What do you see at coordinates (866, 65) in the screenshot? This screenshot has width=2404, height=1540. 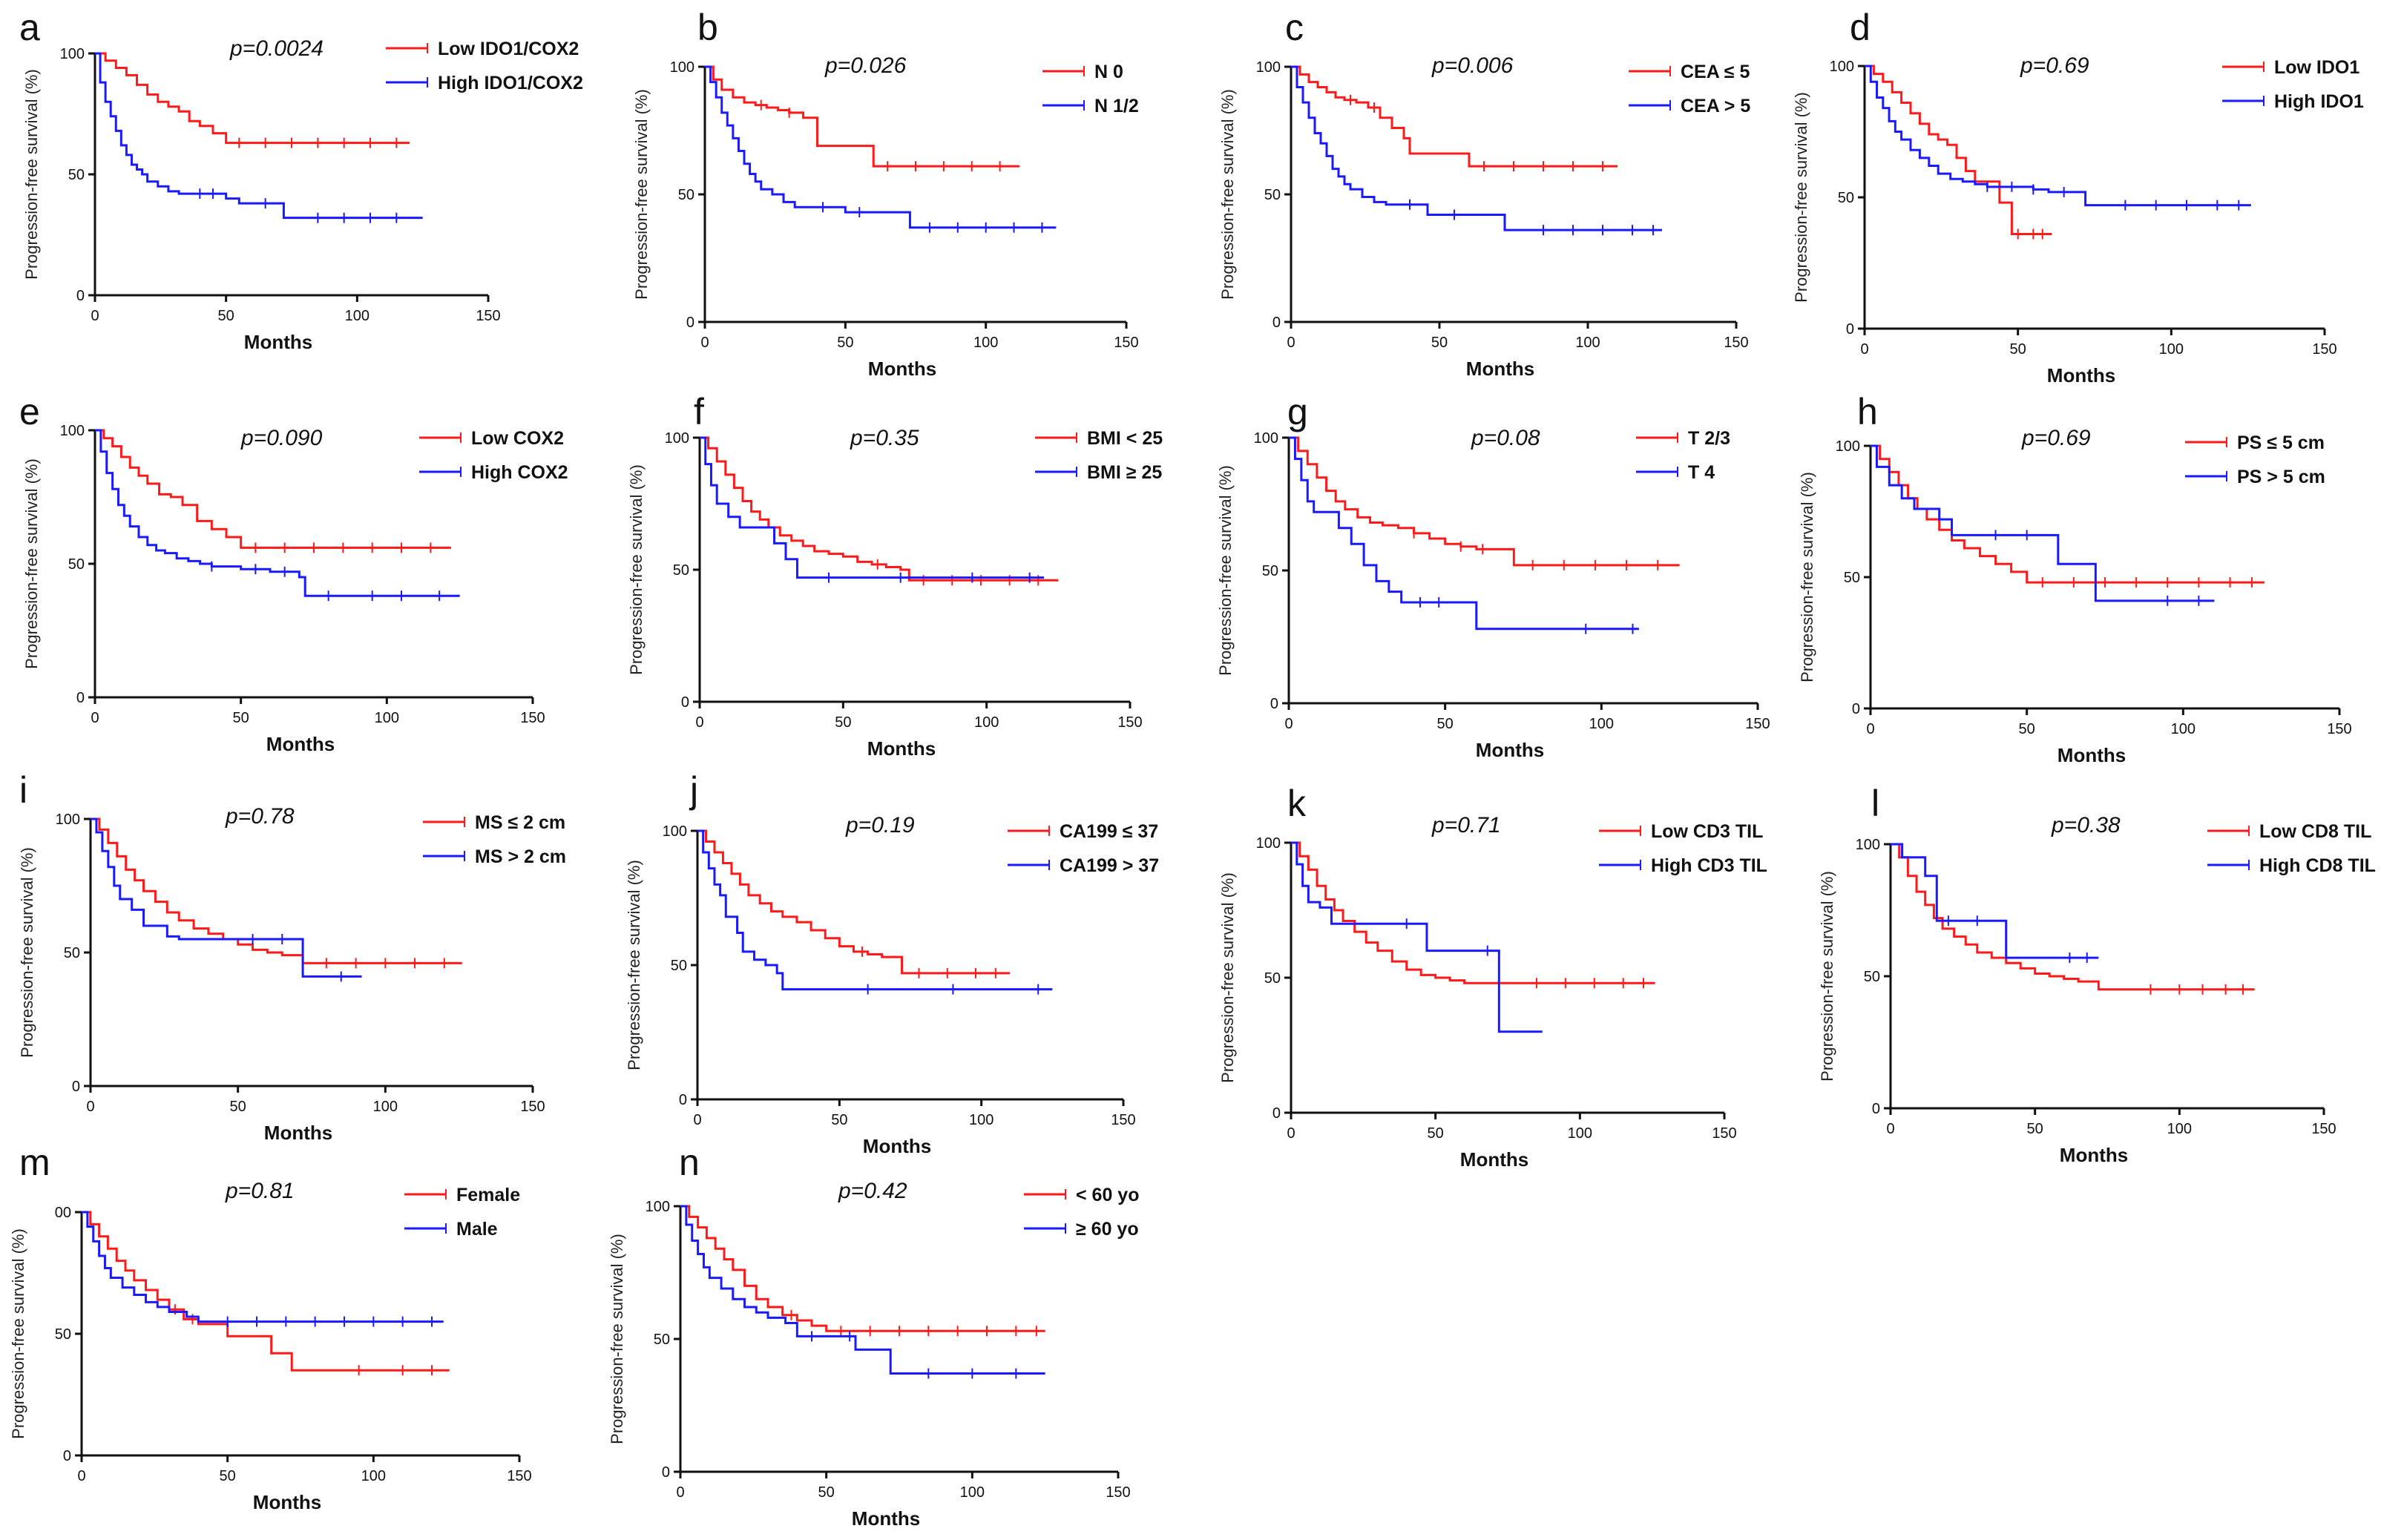 I see `p-value: p=0.026` at bounding box center [866, 65].